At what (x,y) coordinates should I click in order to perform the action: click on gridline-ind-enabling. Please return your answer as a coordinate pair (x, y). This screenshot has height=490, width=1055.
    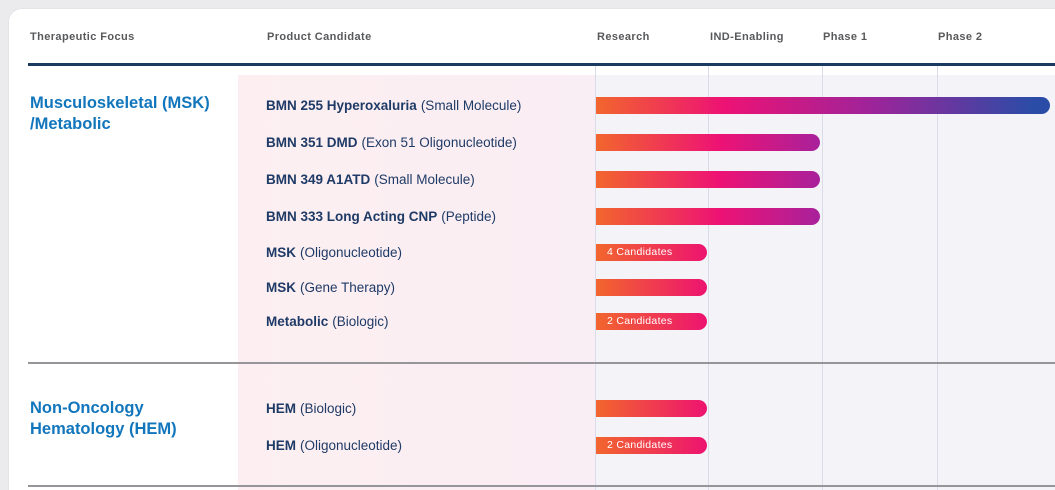
    Looking at the image, I should click on (708, 278).